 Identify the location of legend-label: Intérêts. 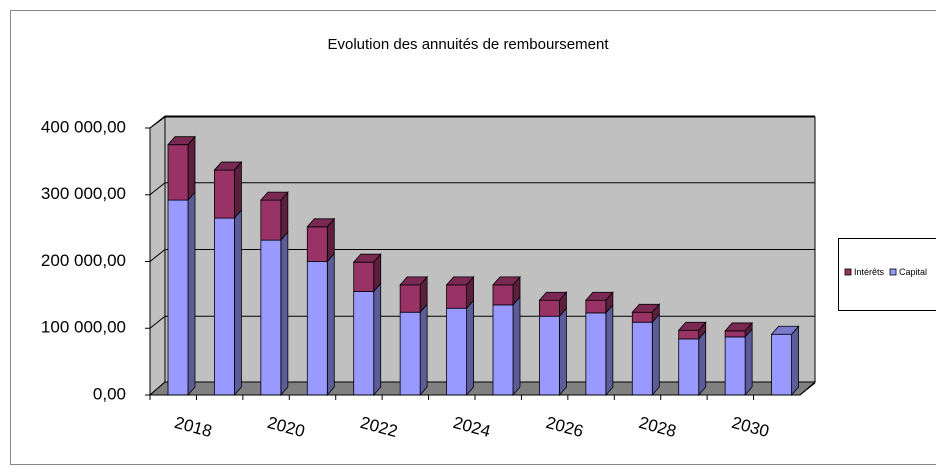
(869, 272).